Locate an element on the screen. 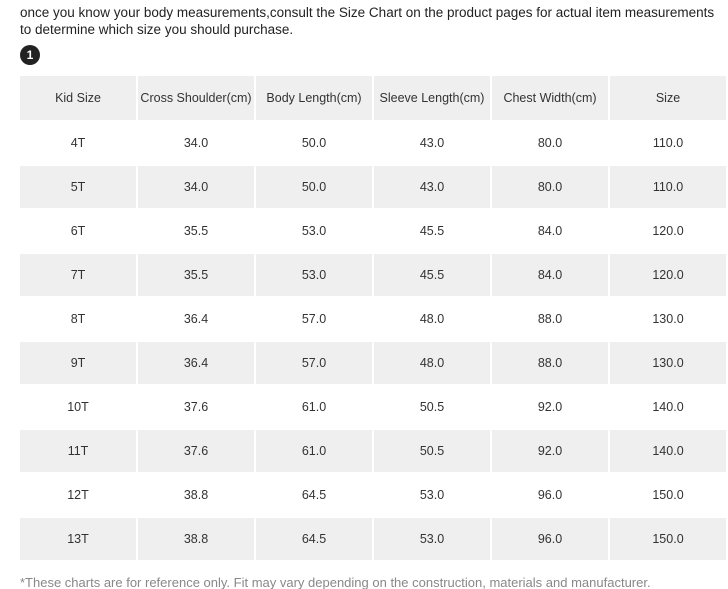  header-cell: Body Length(cm) is located at coordinates (314, 98).